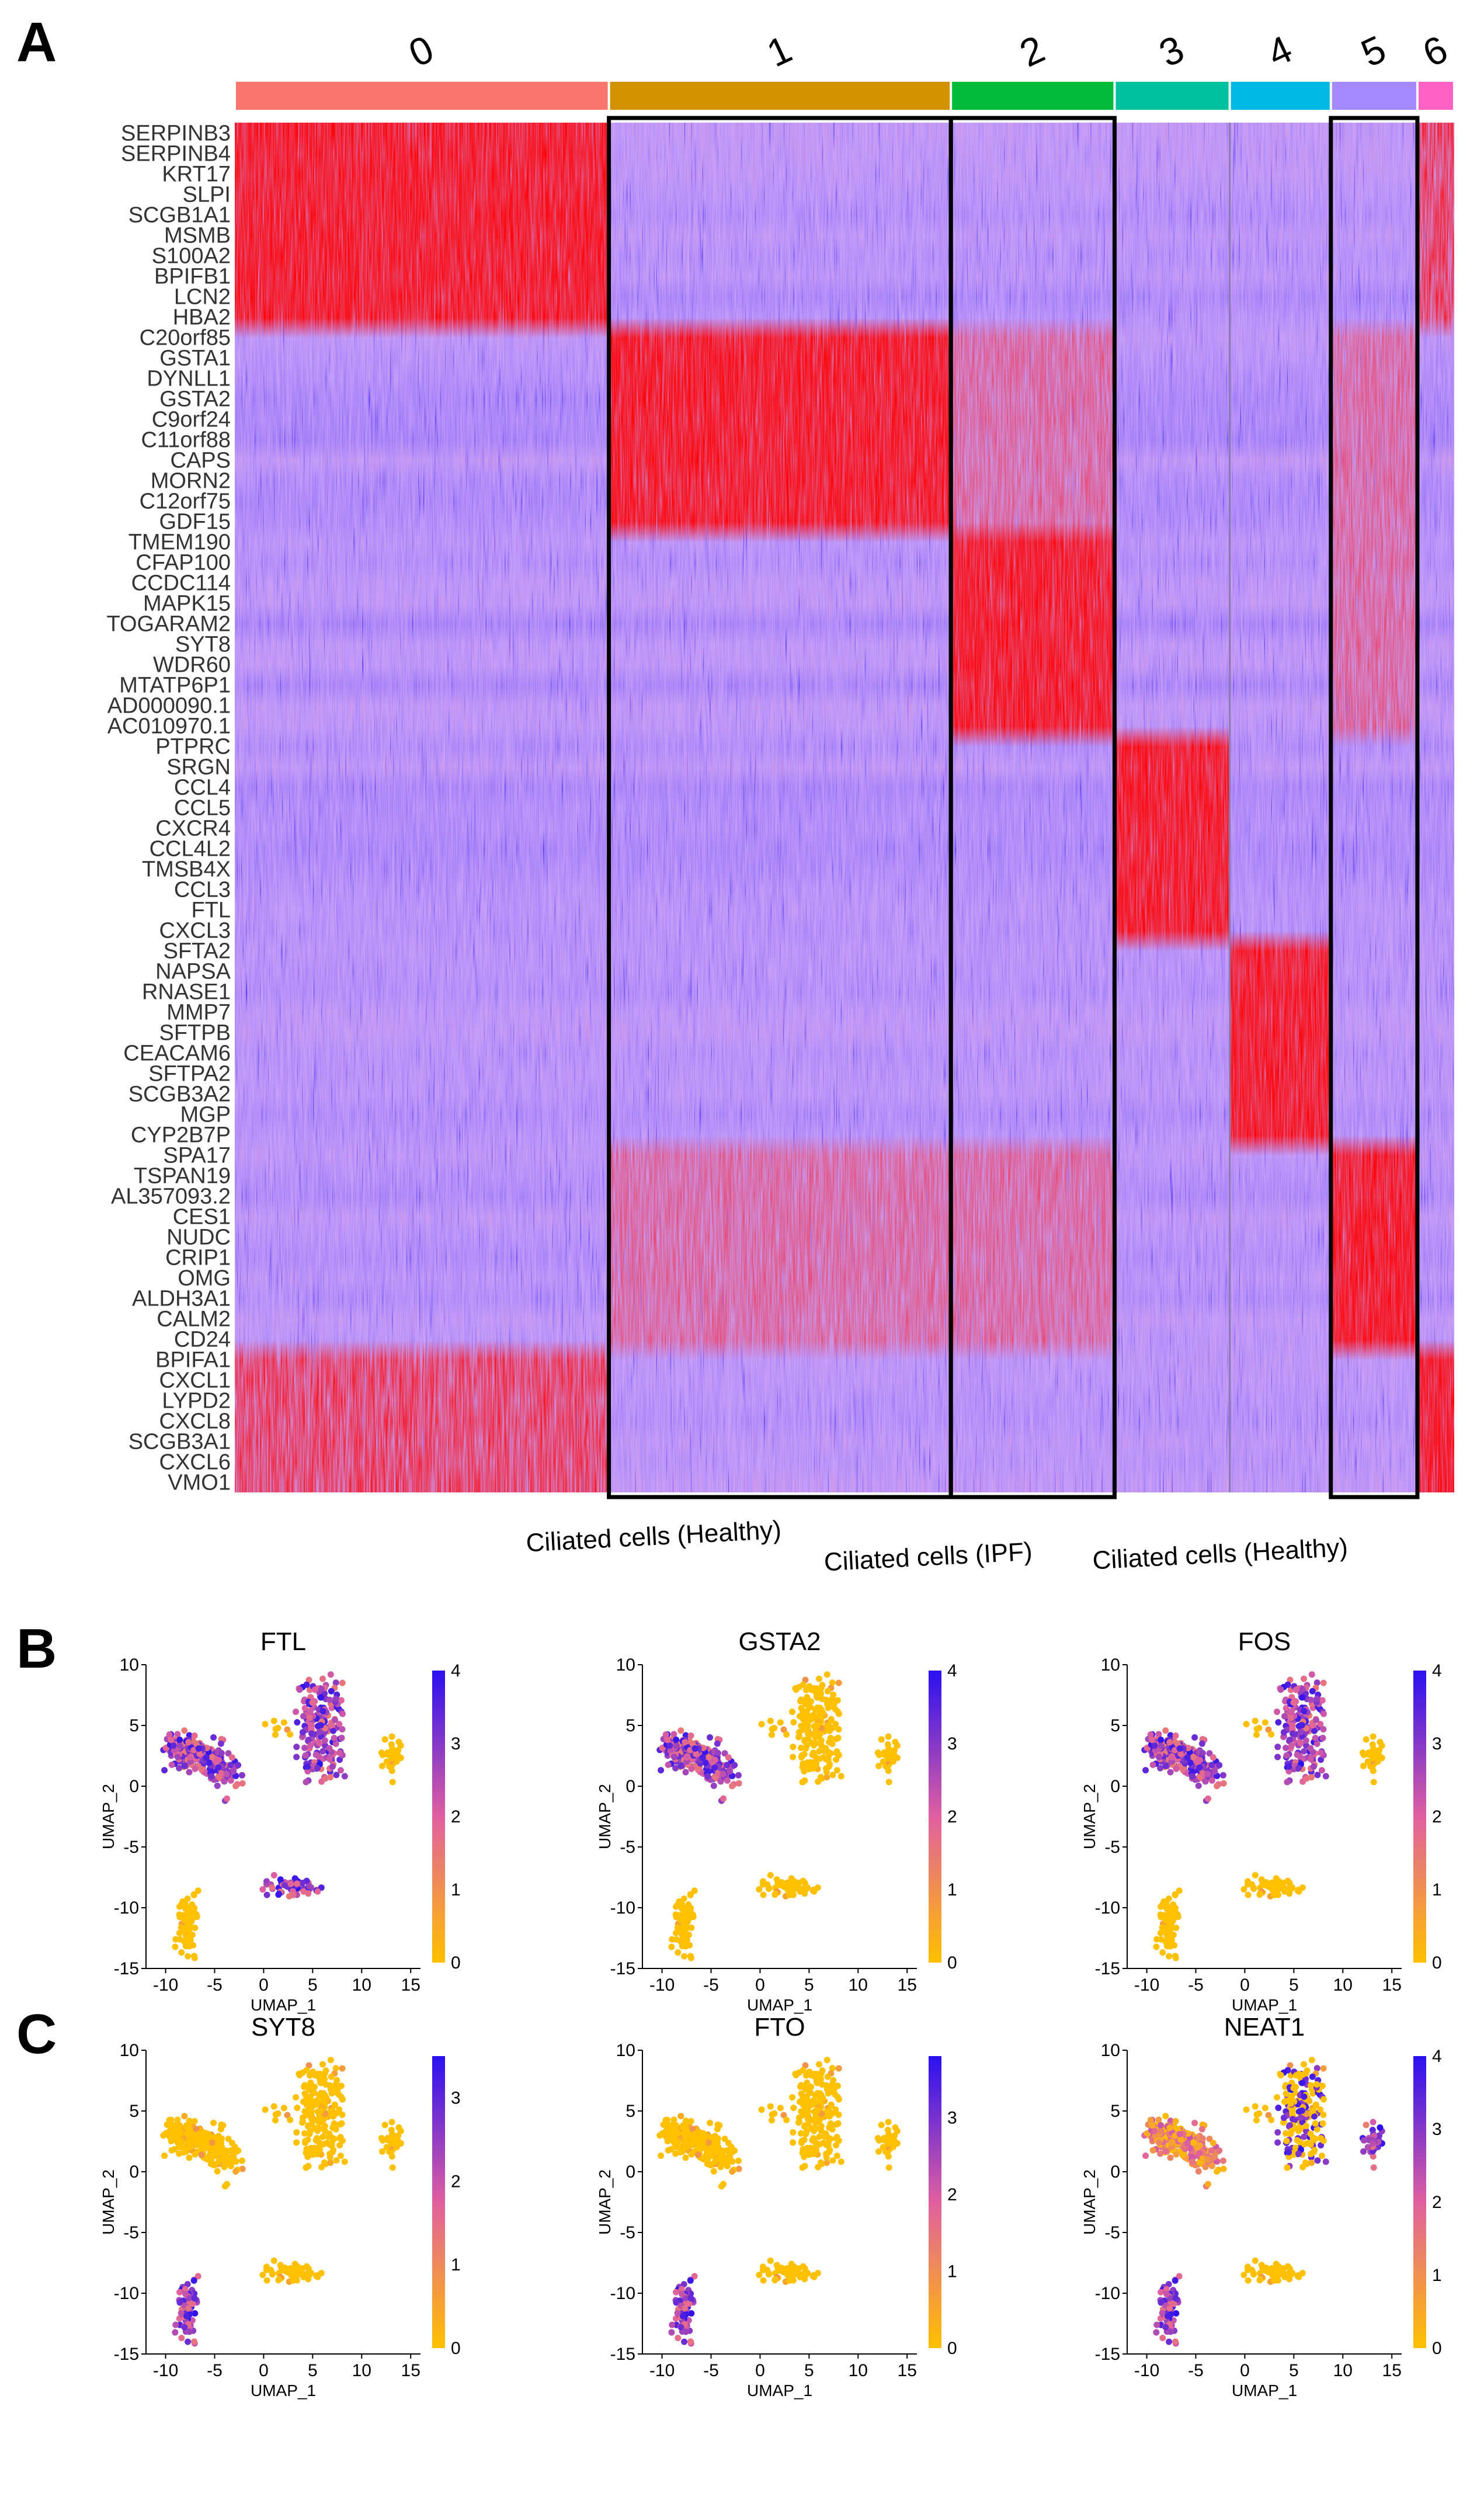 The height and width of the screenshot is (2500, 1484). What do you see at coordinates (283, 2390) in the screenshot?
I see `x-axis-label: UMAP_1` at bounding box center [283, 2390].